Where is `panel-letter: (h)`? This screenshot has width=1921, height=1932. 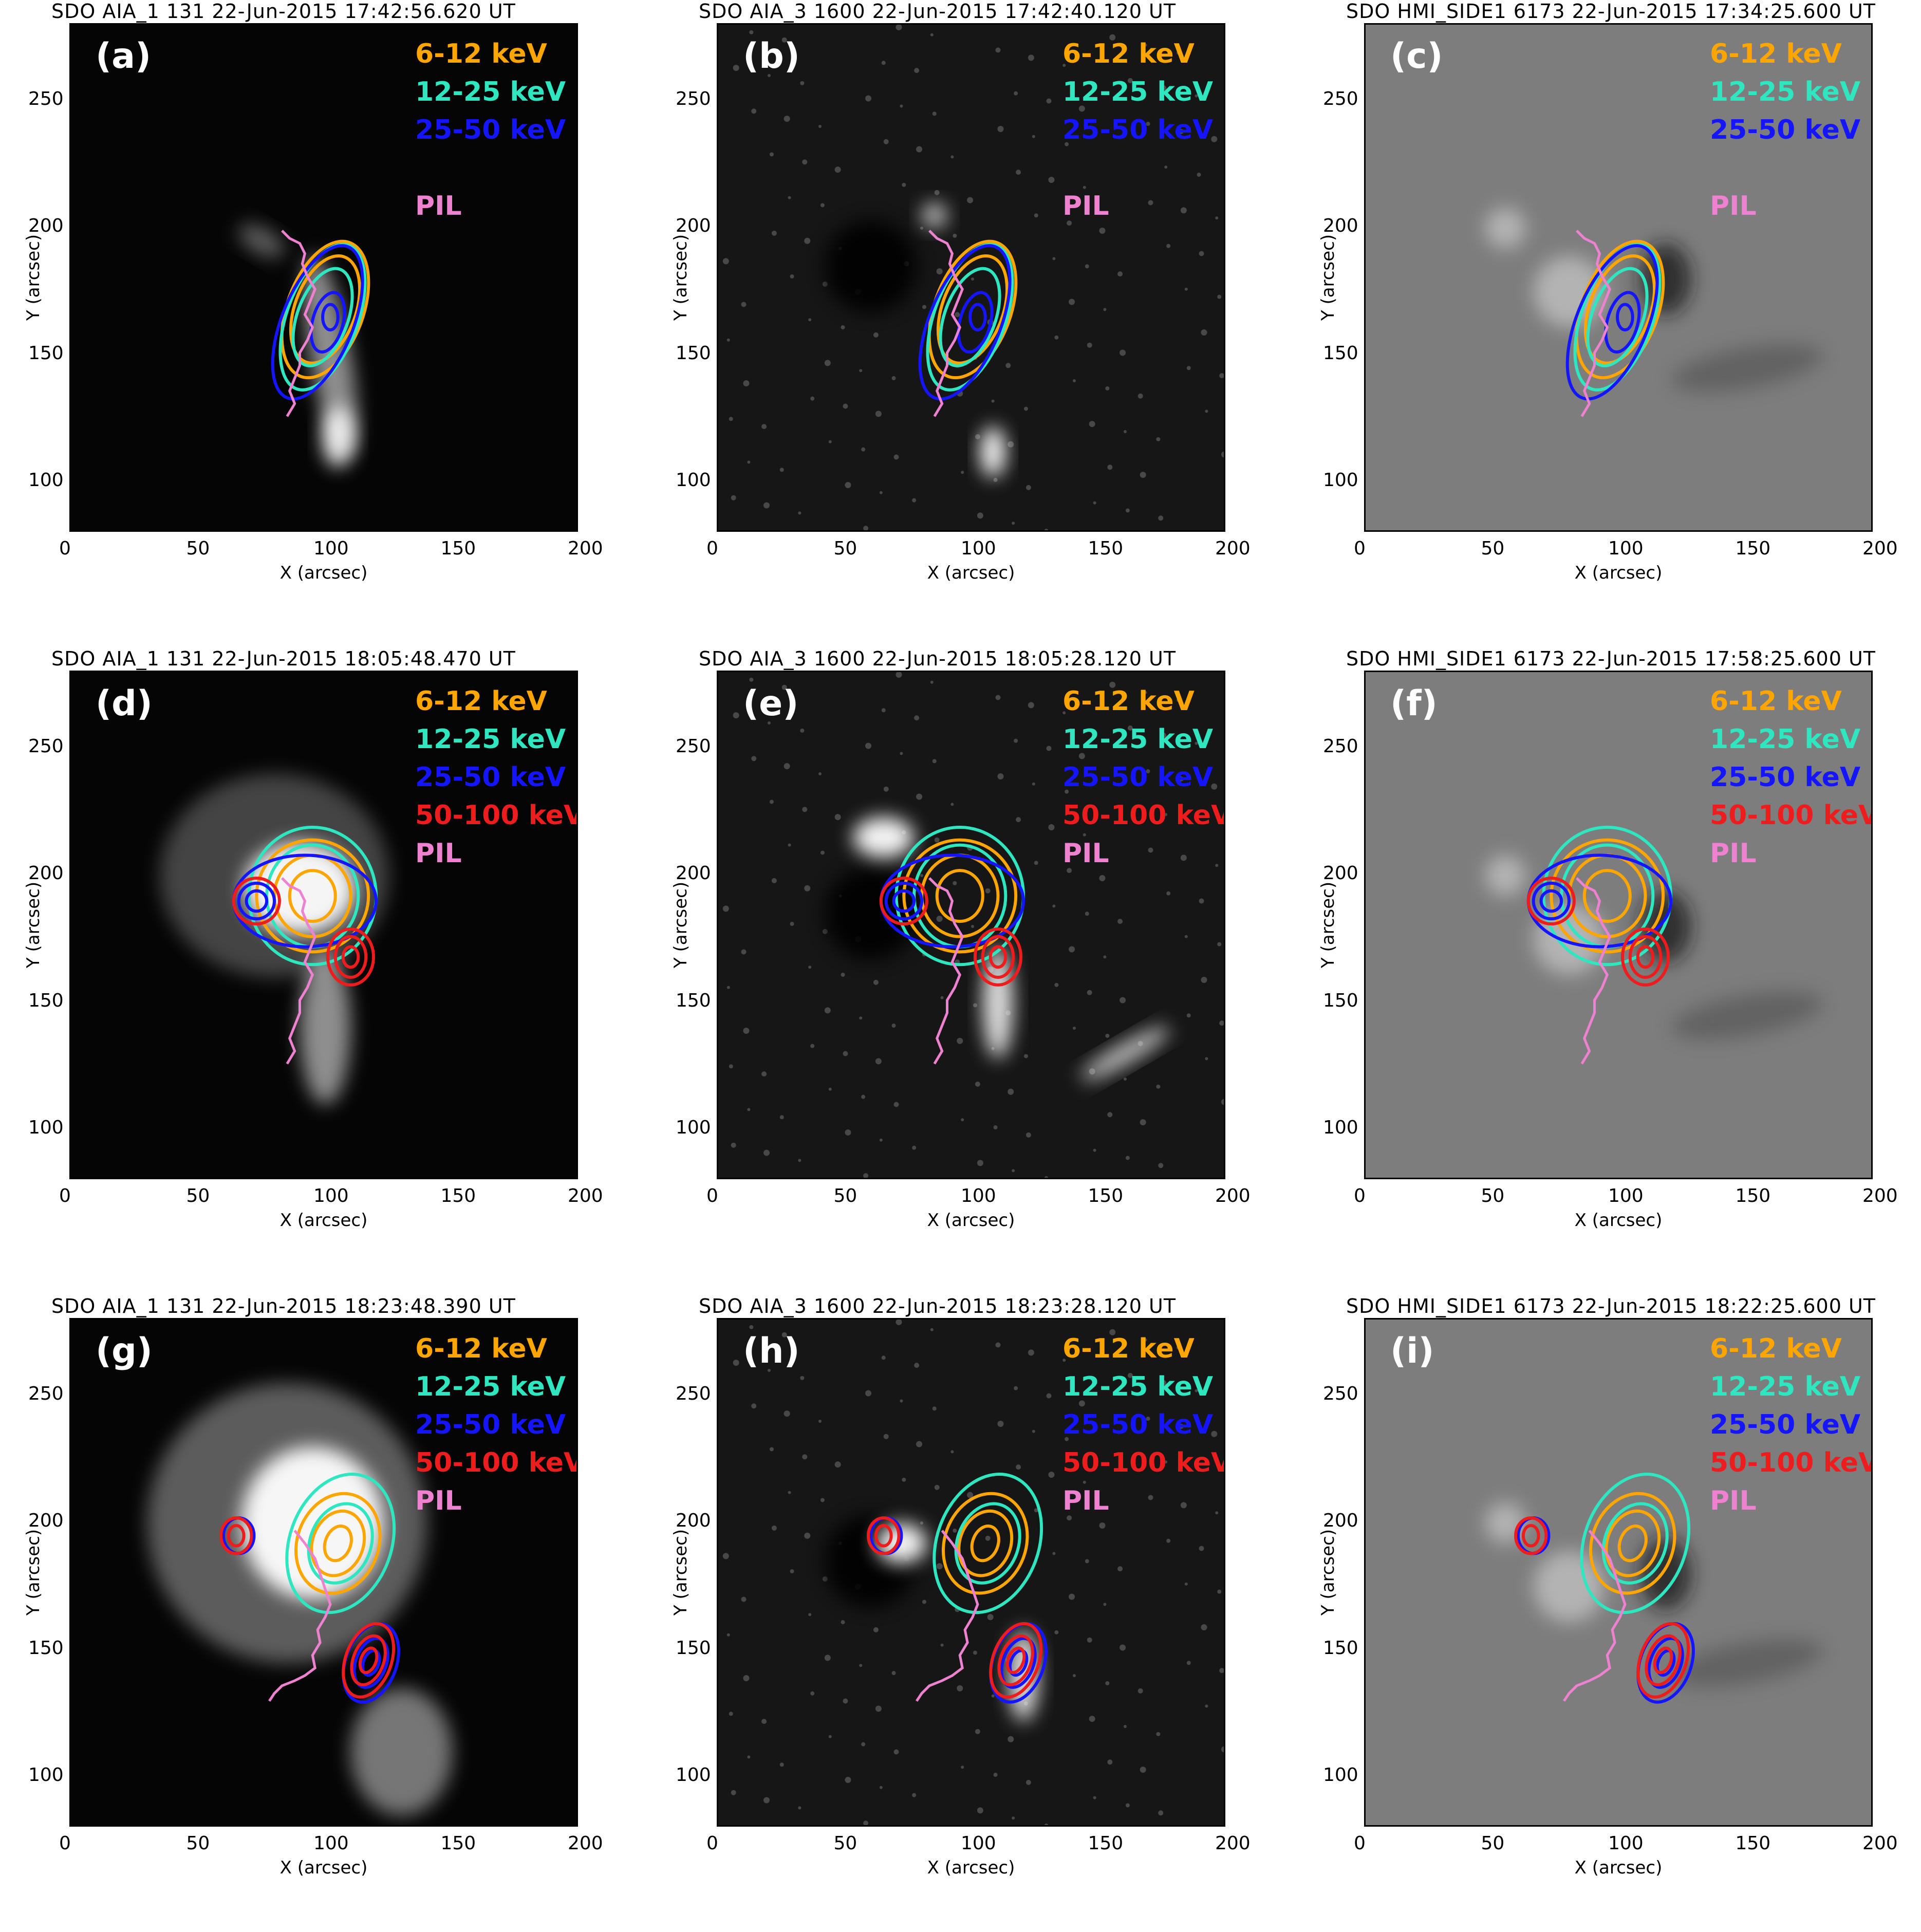
panel-letter: (h) is located at coordinates (771, 1351).